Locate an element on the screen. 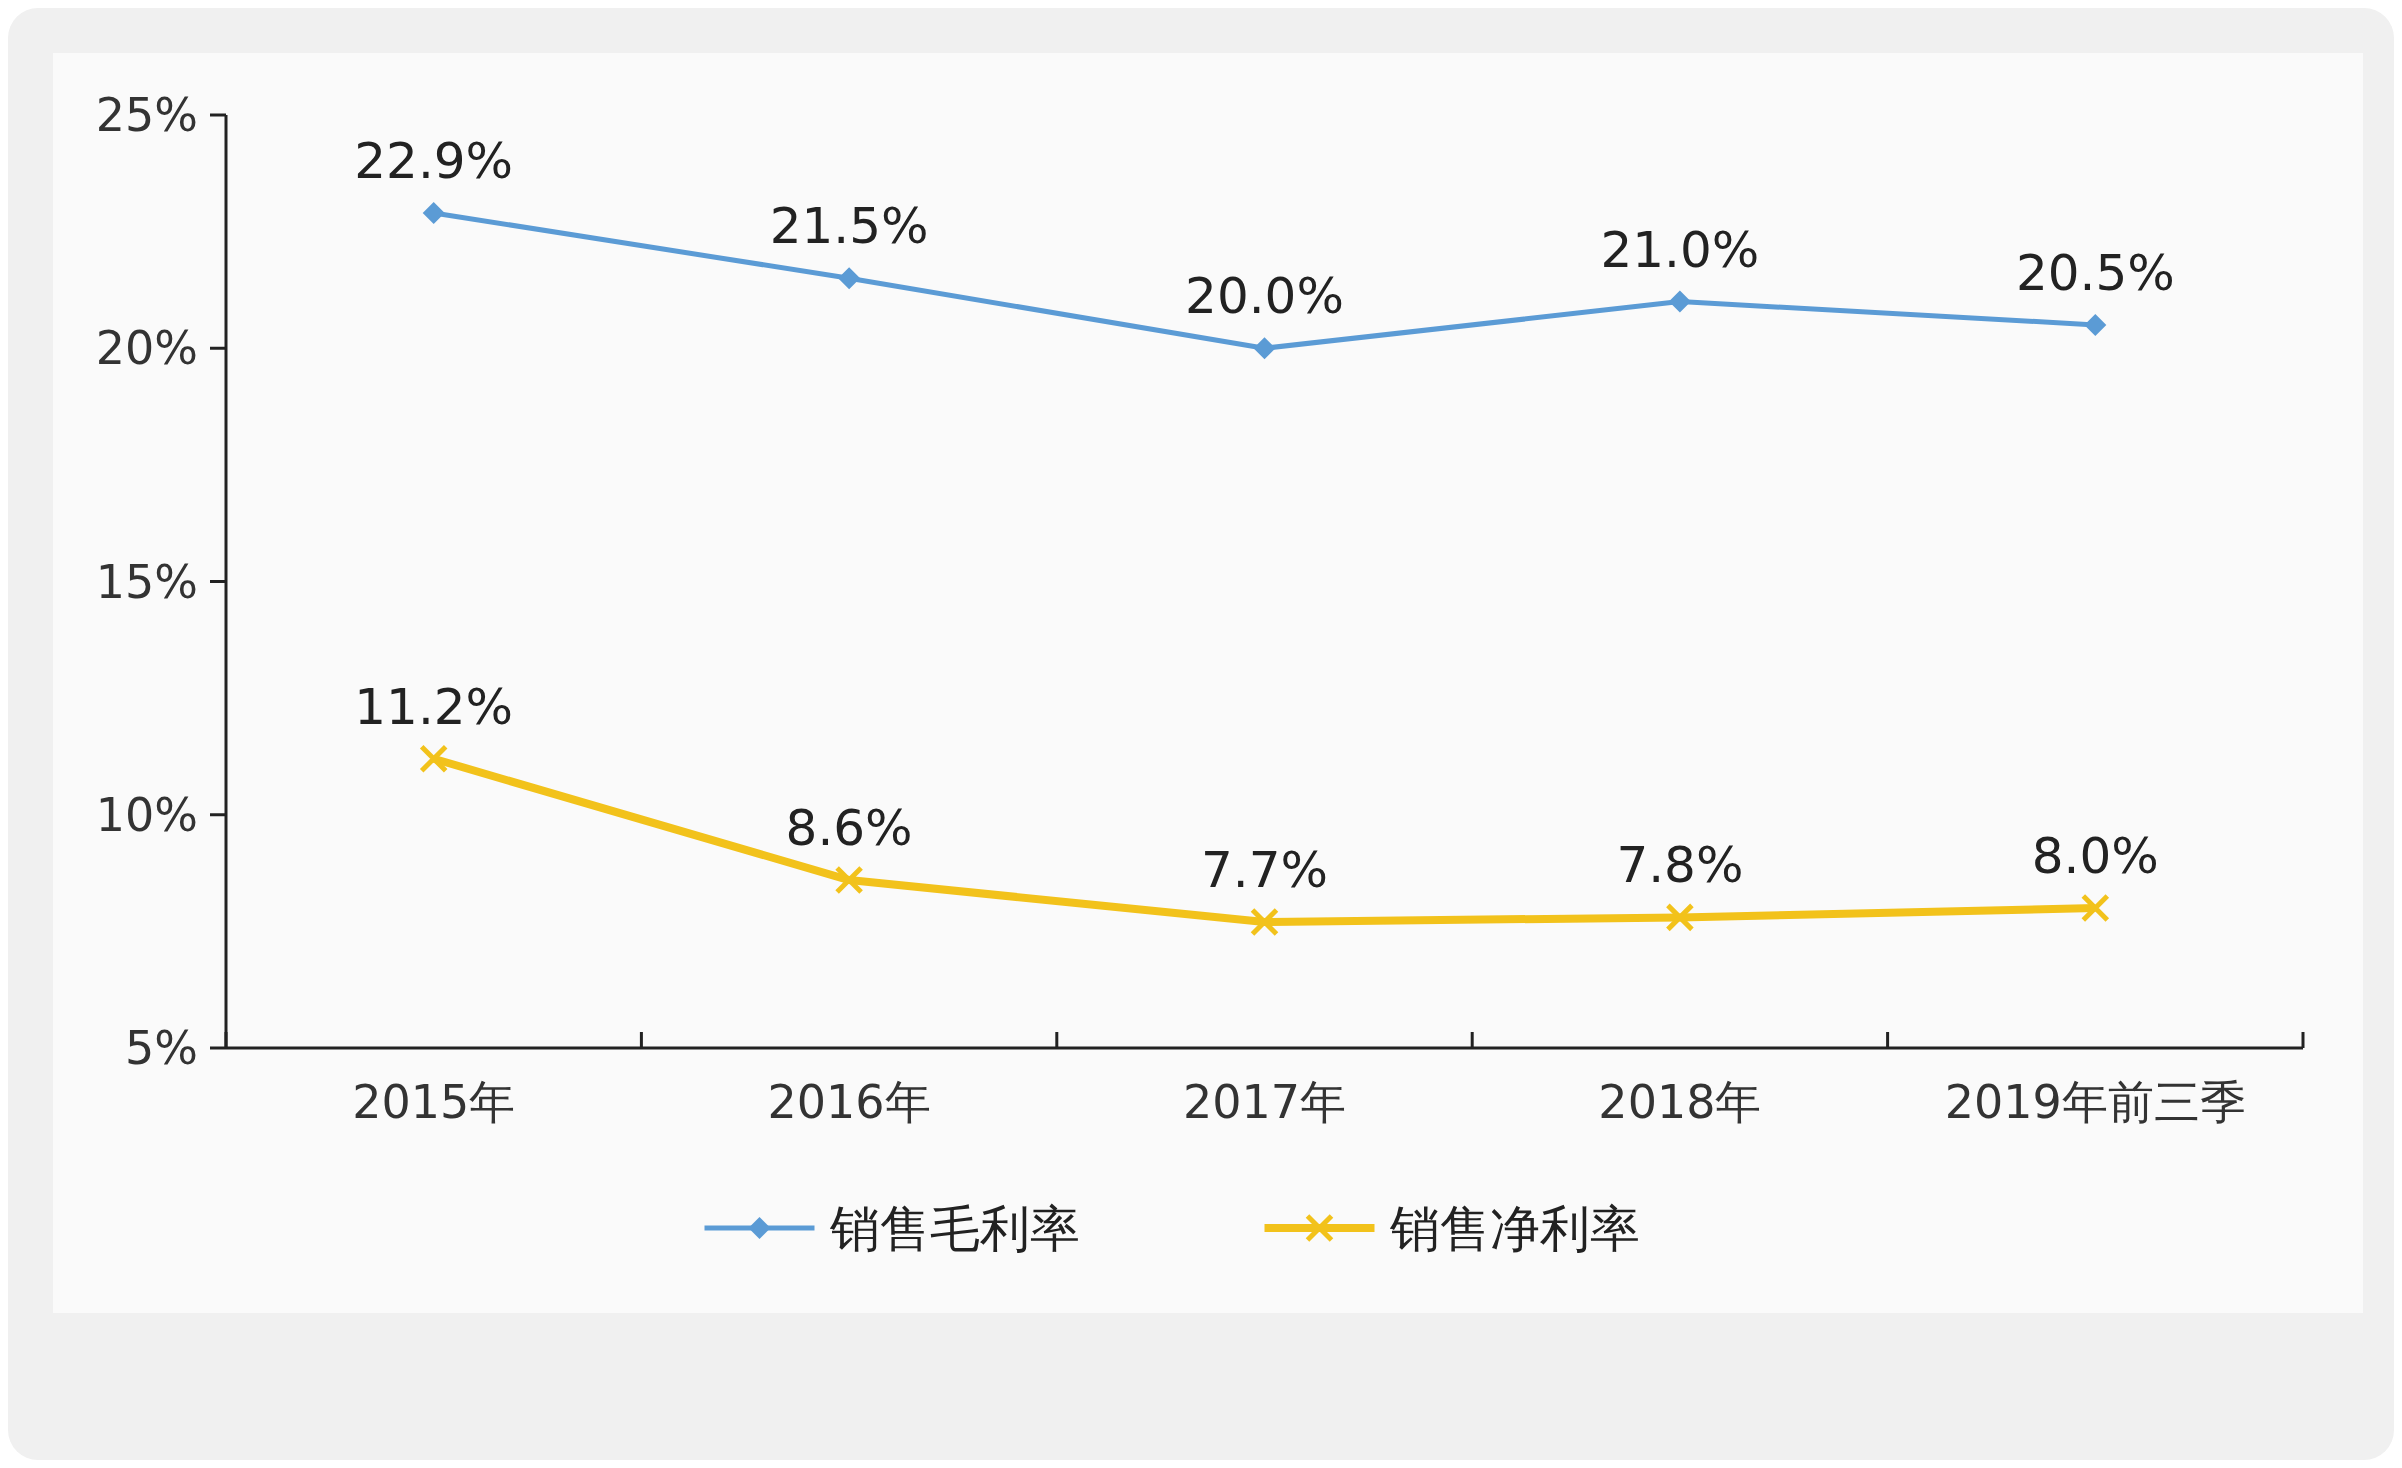 The height and width of the screenshot is (1468, 2402). legend-label: 销售毛利率 is located at coordinates (954, 1228).